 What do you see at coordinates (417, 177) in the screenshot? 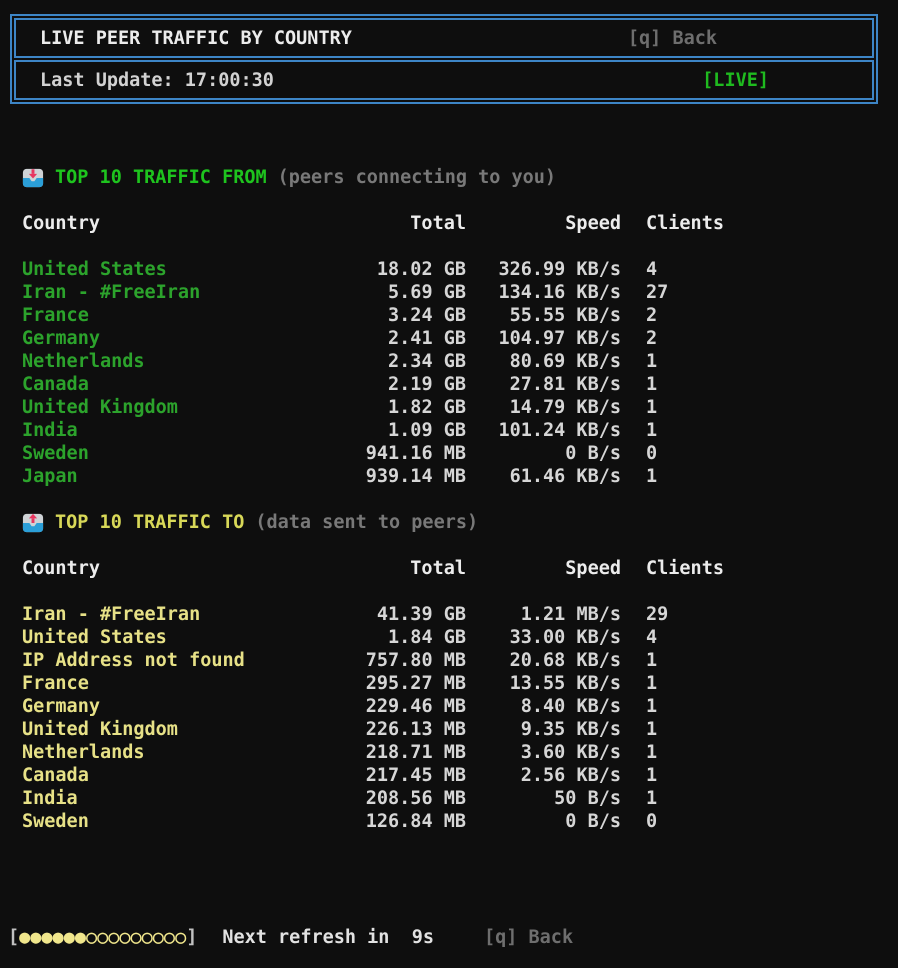
I see `section-subtitle: (peers connecting to you)` at bounding box center [417, 177].